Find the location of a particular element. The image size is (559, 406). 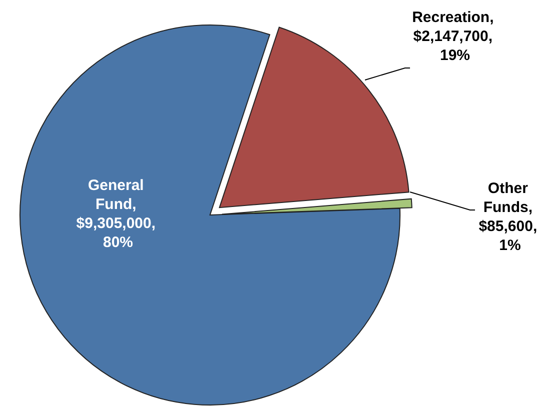

slice-label: General Fund, $9,305,000, 80% is located at coordinates (118, 214).